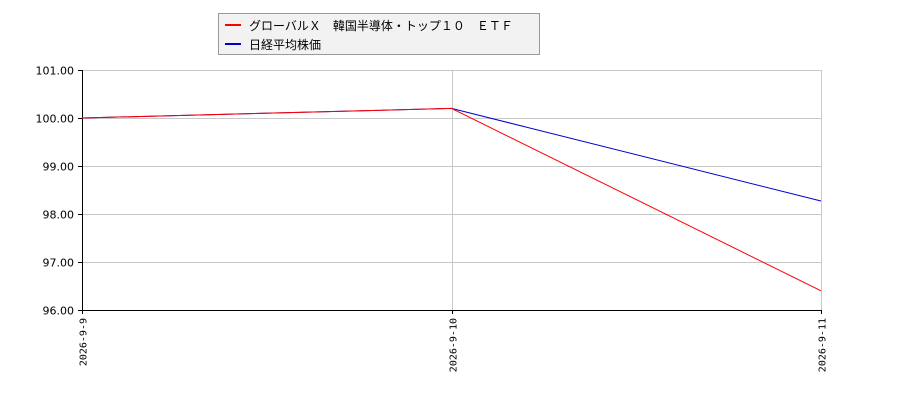 The height and width of the screenshot is (400, 900). I want to click on y-tick-label: 100.00, so click(55, 119).